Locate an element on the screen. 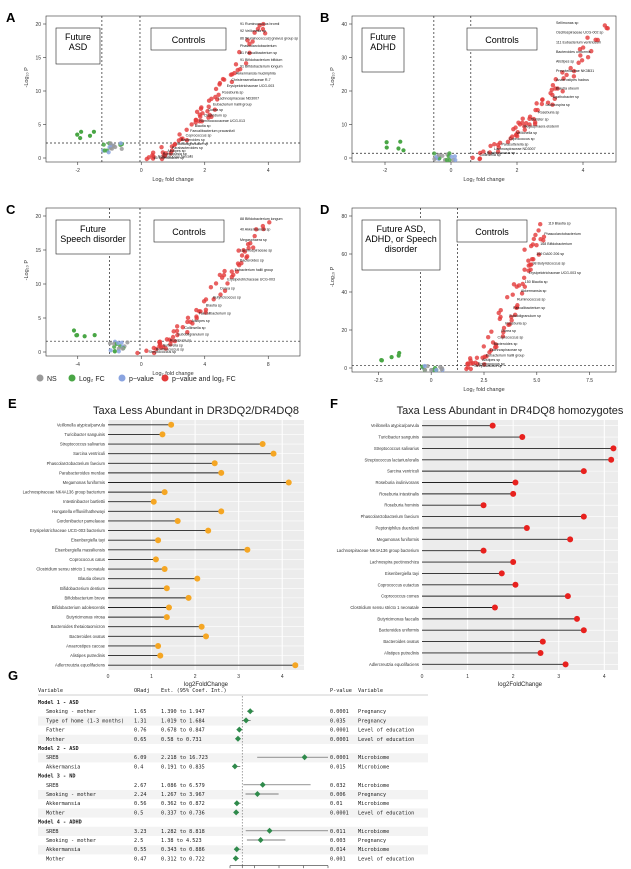 The height and width of the screenshot is (869, 631). row-variable: Father is located at coordinates (55, 731).